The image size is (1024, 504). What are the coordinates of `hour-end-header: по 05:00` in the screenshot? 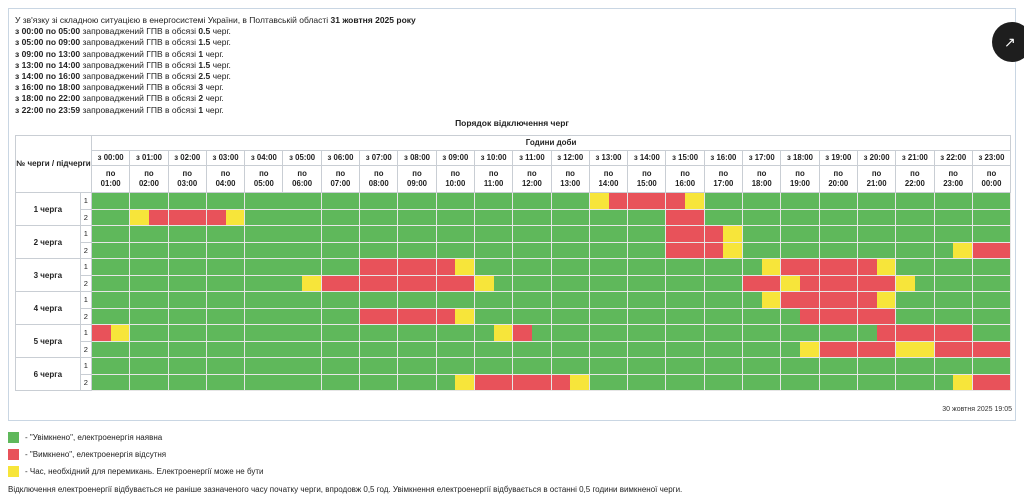 It's located at (264, 179).